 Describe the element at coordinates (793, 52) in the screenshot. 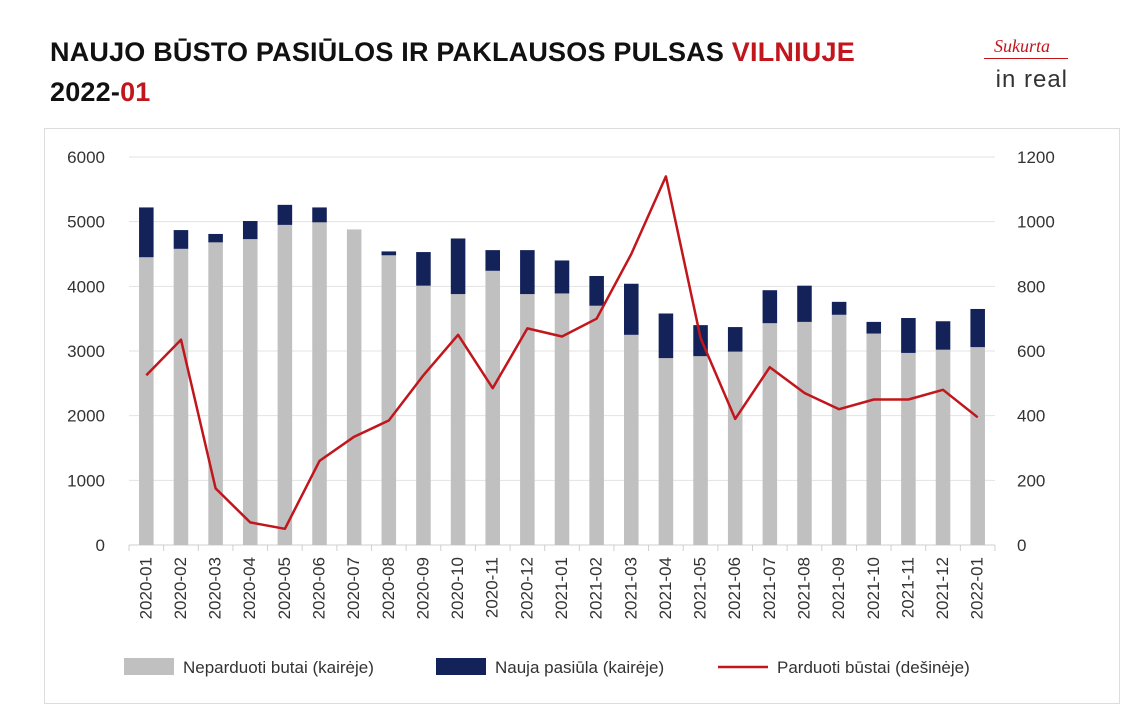

I see `title-accent: VILNIUJE` at that location.